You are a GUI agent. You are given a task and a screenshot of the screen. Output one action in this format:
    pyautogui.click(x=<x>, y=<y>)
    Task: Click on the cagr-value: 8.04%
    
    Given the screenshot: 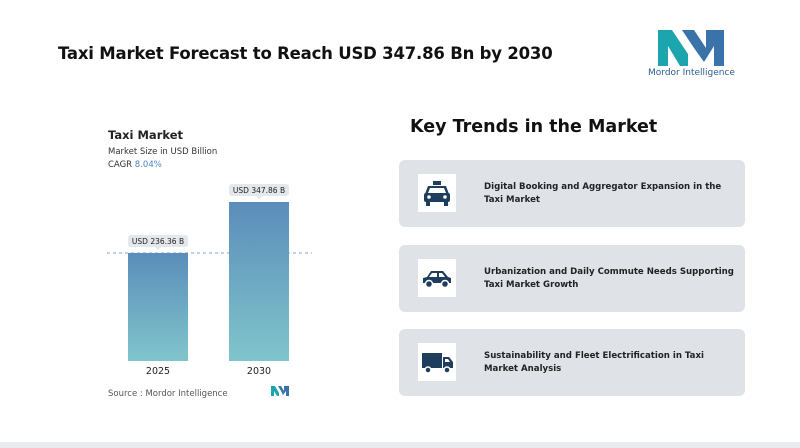 What is the action you would take?
    pyautogui.click(x=148, y=165)
    